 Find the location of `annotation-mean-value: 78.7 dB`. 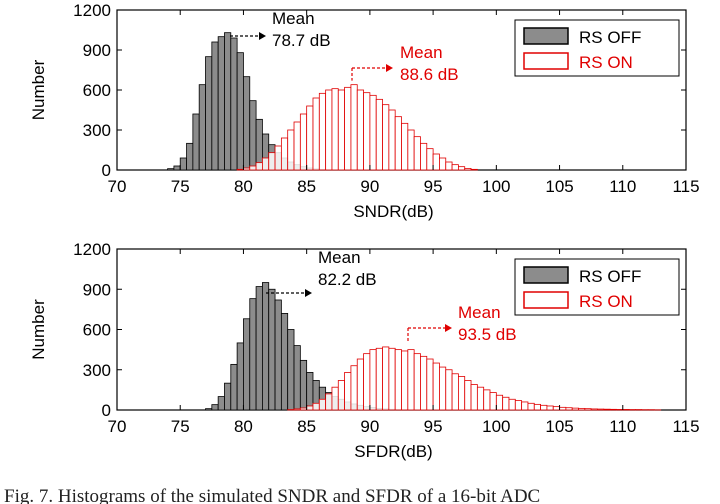

annotation-mean-value: 78.7 dB is located at coordinates (301, 40).